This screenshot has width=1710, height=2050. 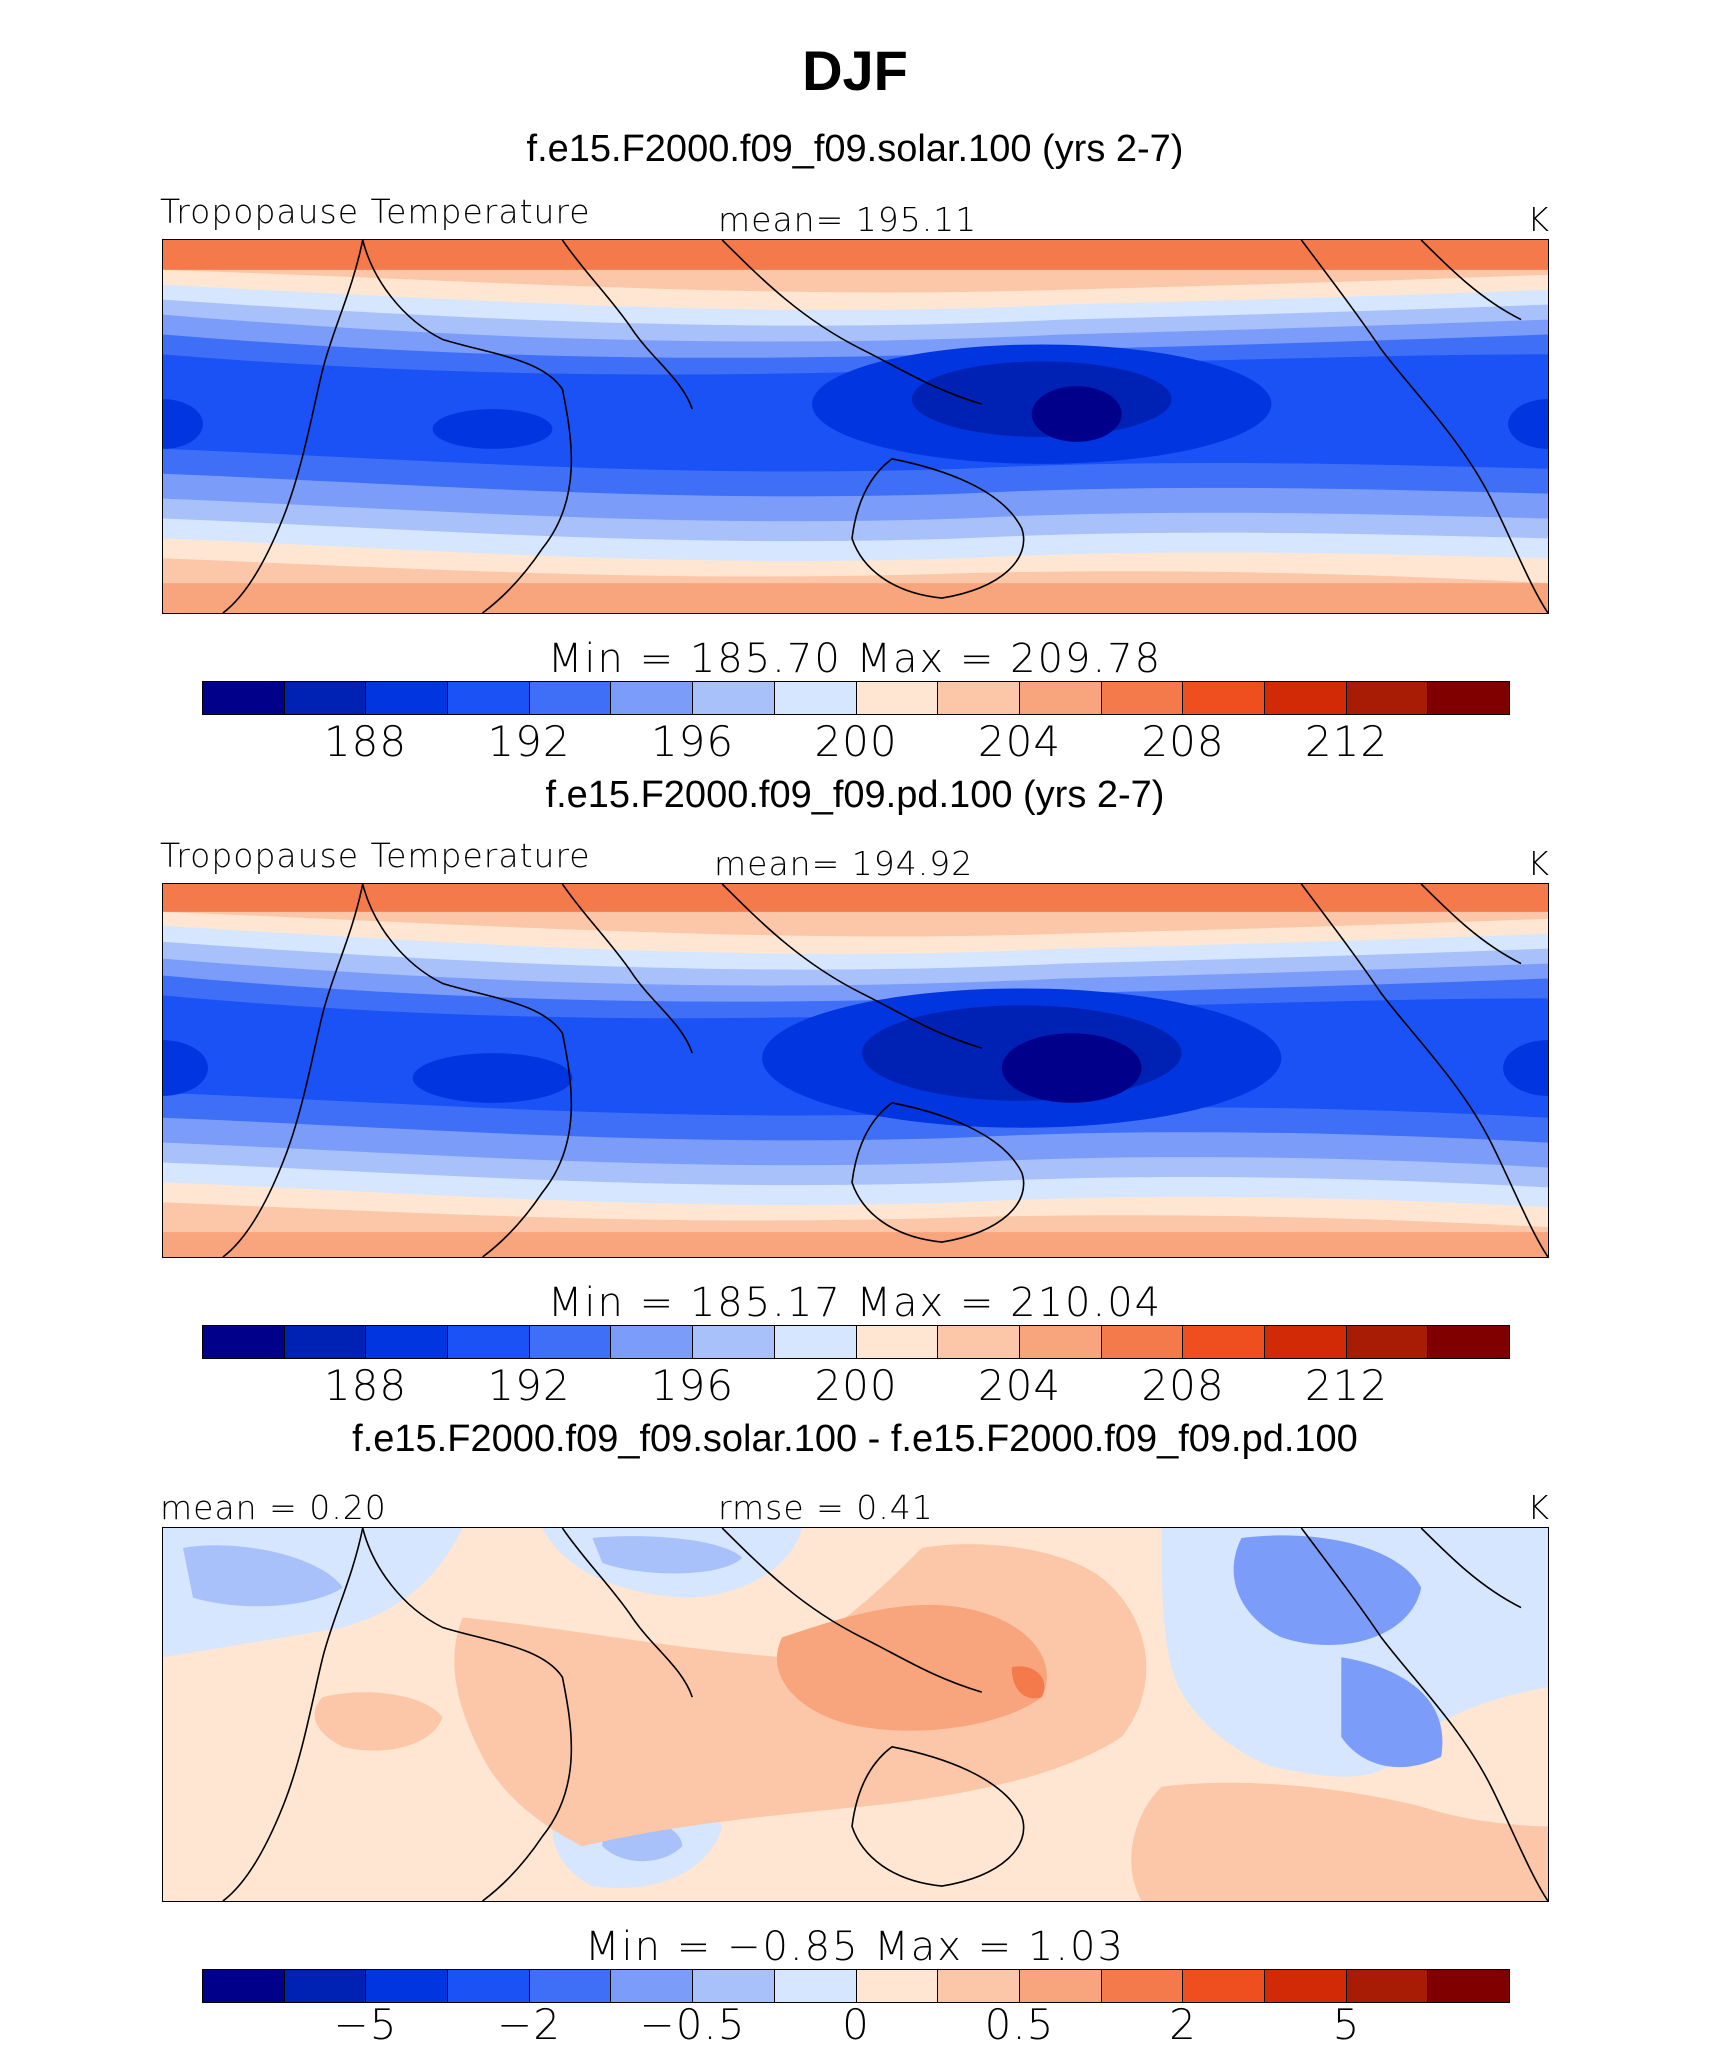 I want to click on panel-1-units-label: K, so click(x=1538, y=219).